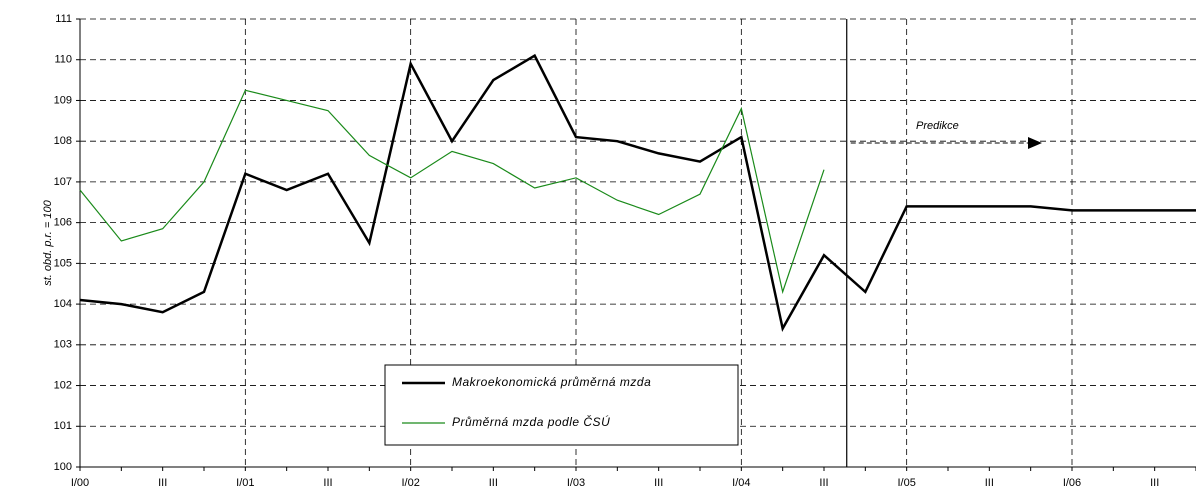 Image resolution: width=1196 pixels, height=492 pixels. Describe the element at coordinates (531, 421) in the screenshot. I see `legend-label: Průměrná mzda podle ČSÚ` at that location.